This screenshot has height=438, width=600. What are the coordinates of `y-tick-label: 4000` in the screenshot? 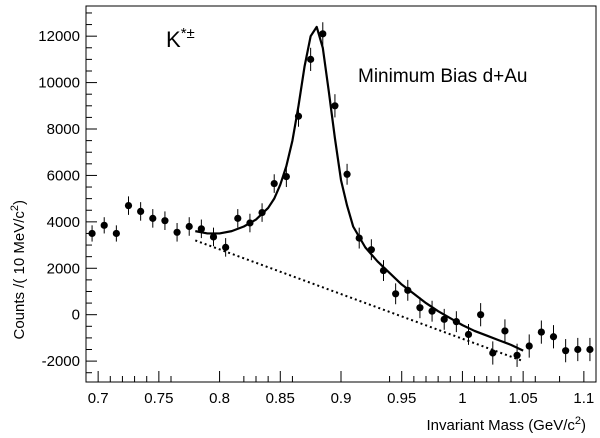 It's located at (63, 222).